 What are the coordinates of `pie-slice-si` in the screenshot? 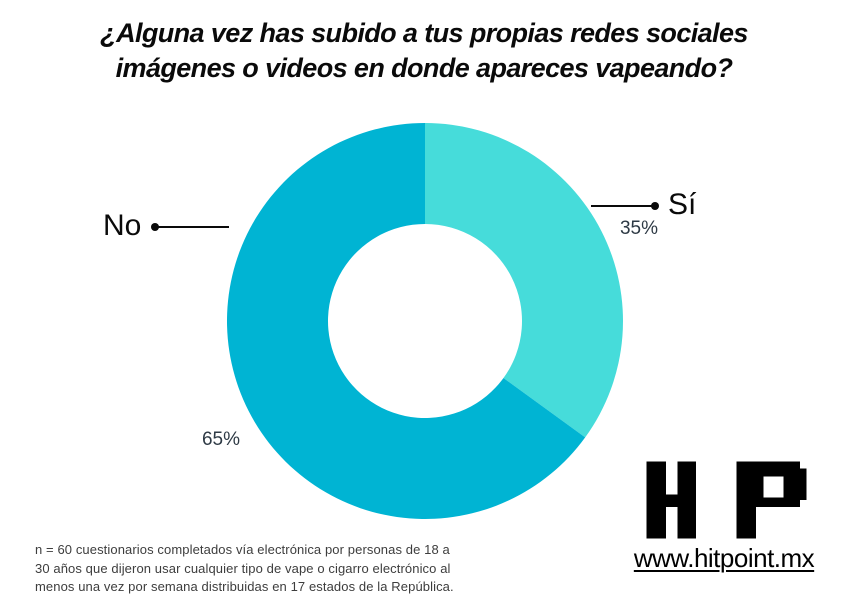 It's located at (524, 280).